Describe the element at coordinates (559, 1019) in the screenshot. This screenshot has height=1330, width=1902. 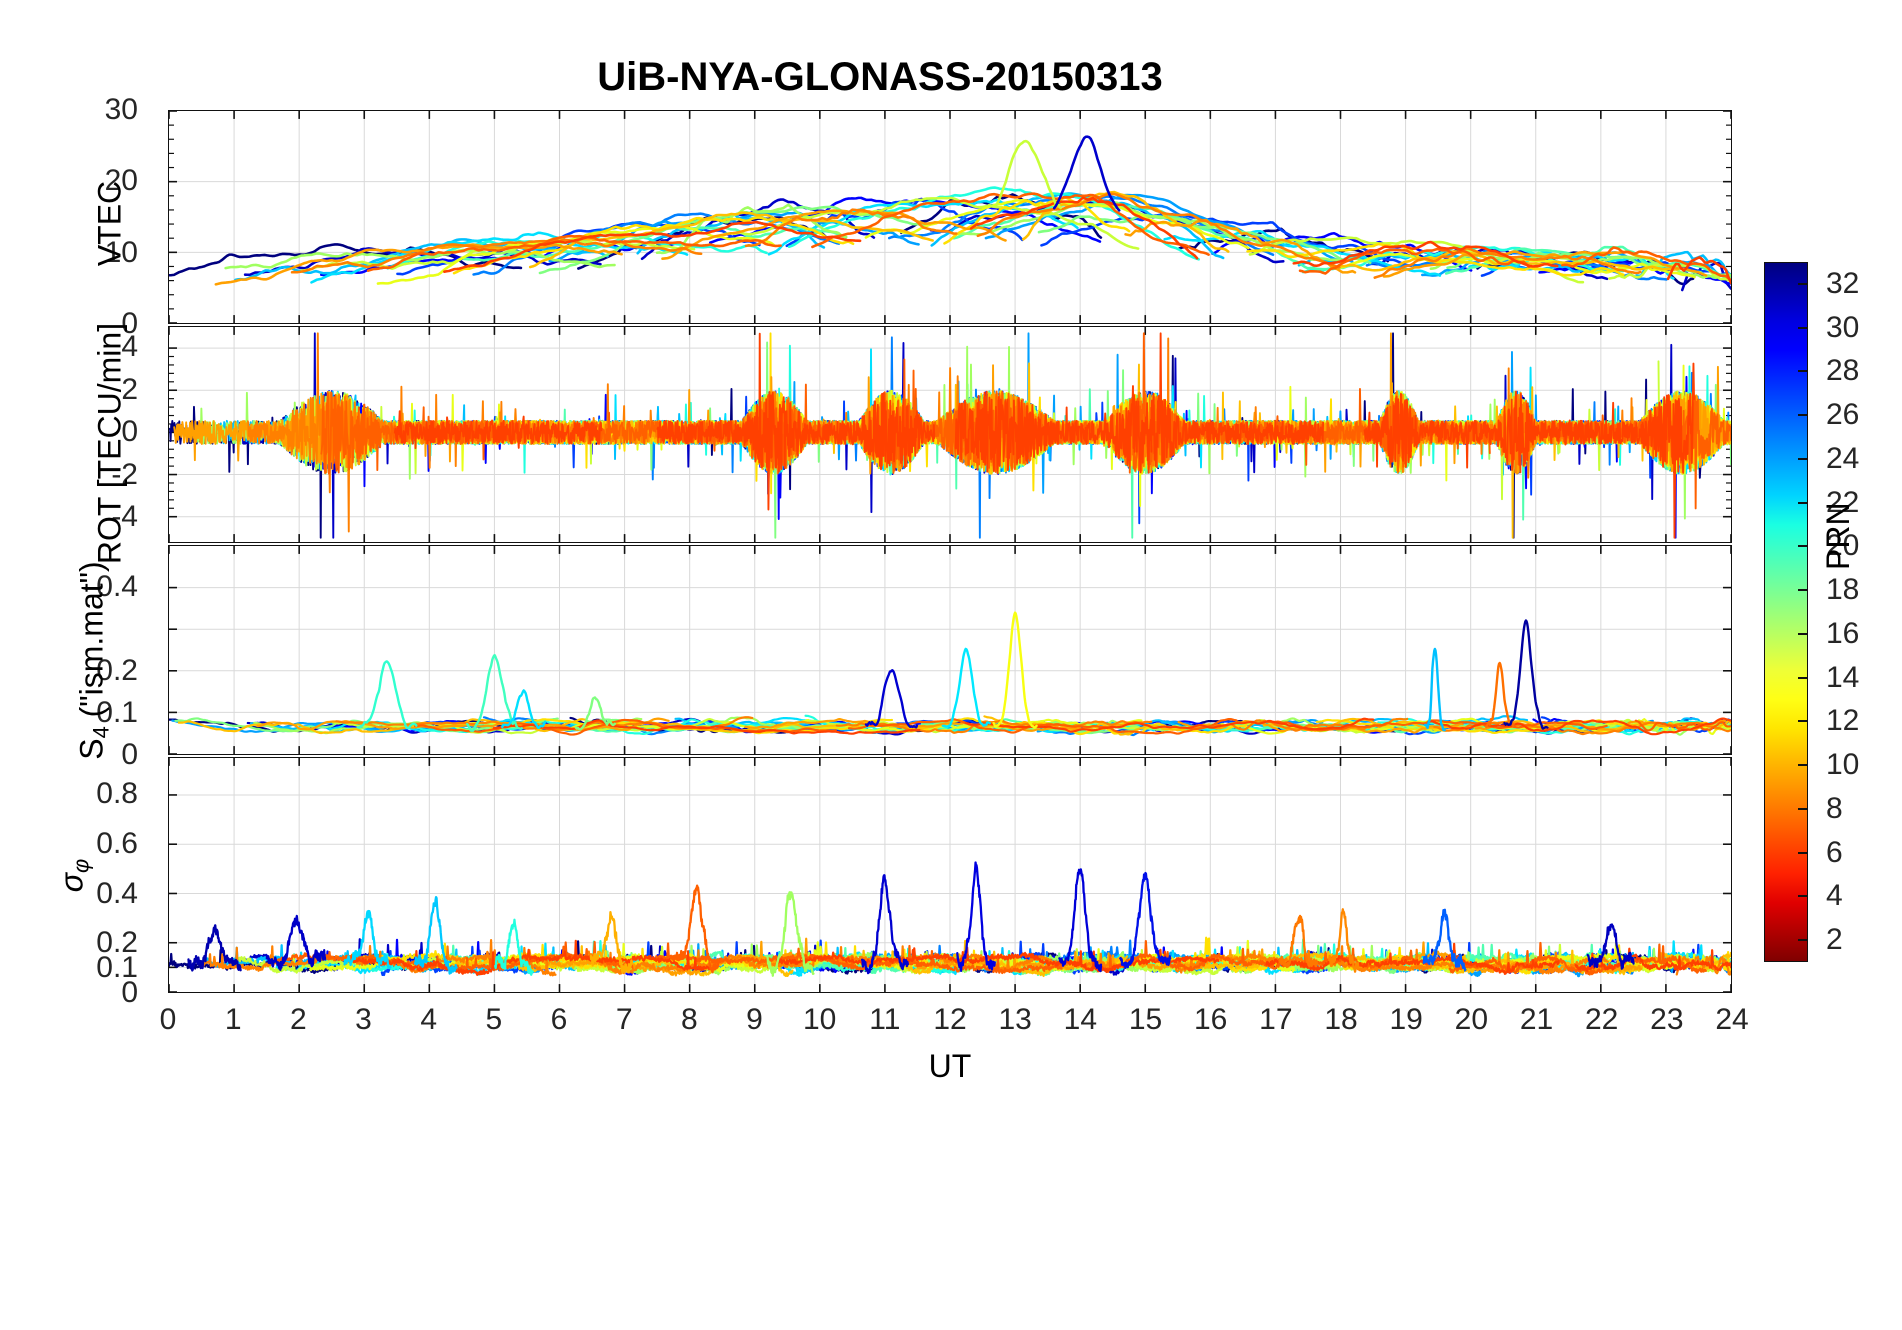
I see `xtick-6: 6` at that location.